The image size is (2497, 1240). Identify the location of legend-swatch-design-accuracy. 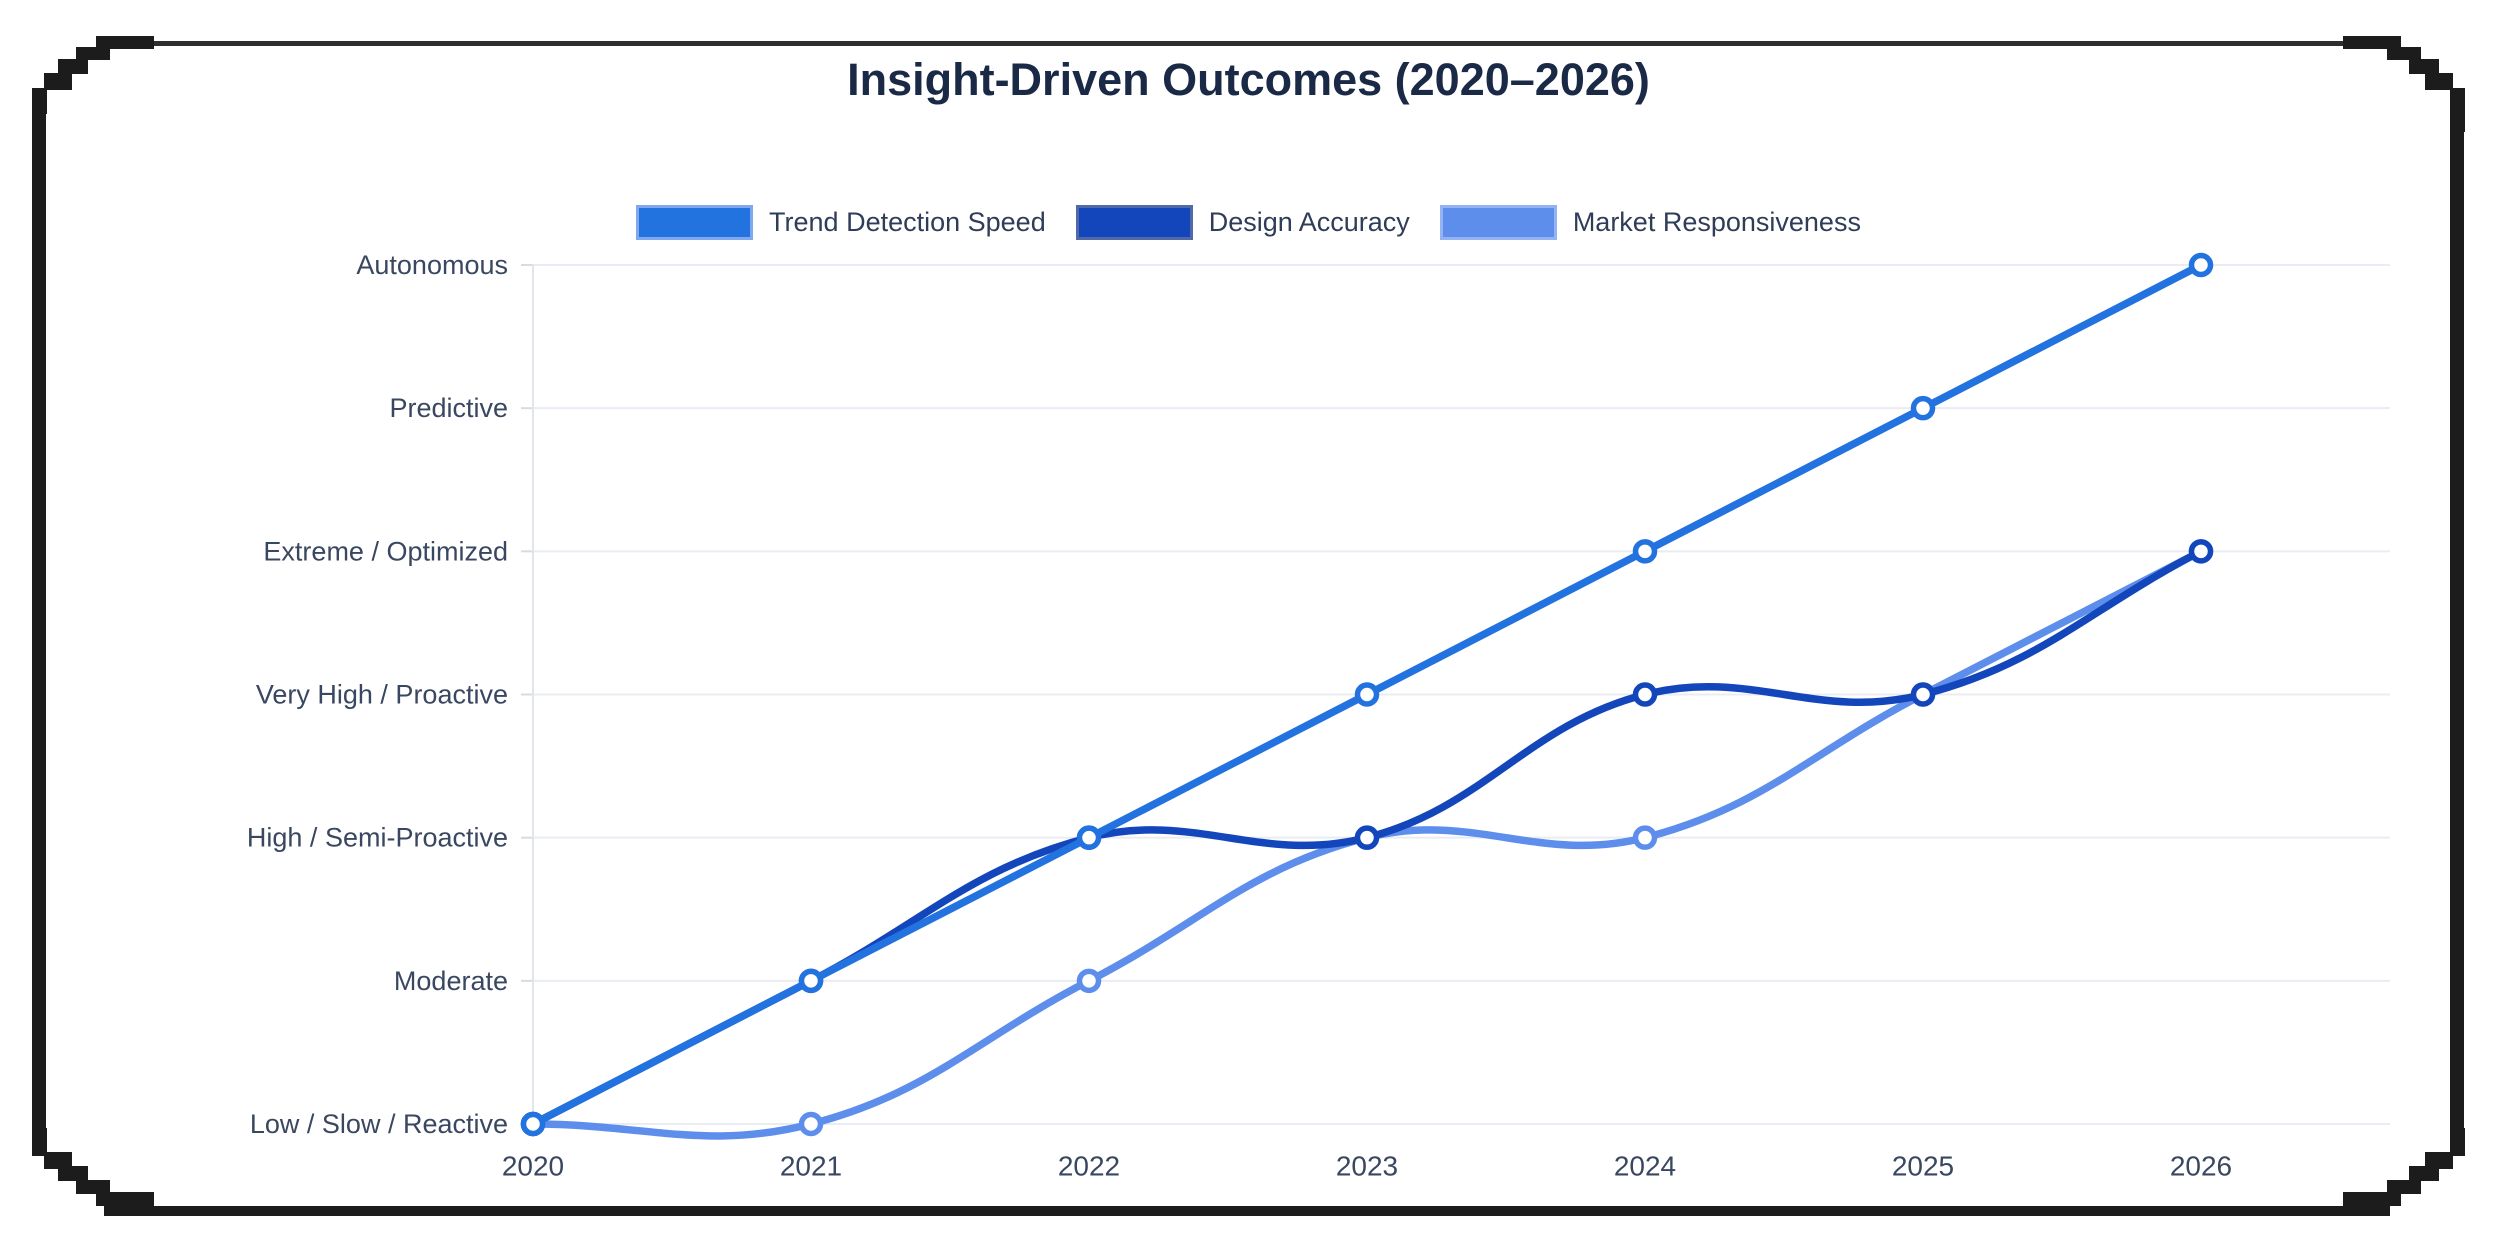
(1134, 222).